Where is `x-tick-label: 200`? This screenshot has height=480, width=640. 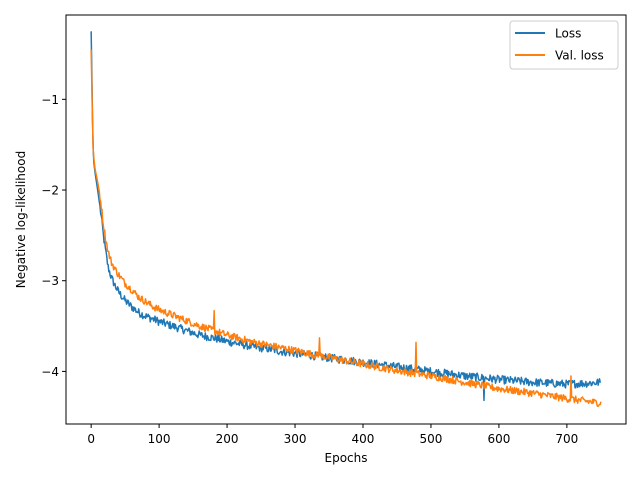 x-tick-label: 200 is located at coordinates (227, 439).